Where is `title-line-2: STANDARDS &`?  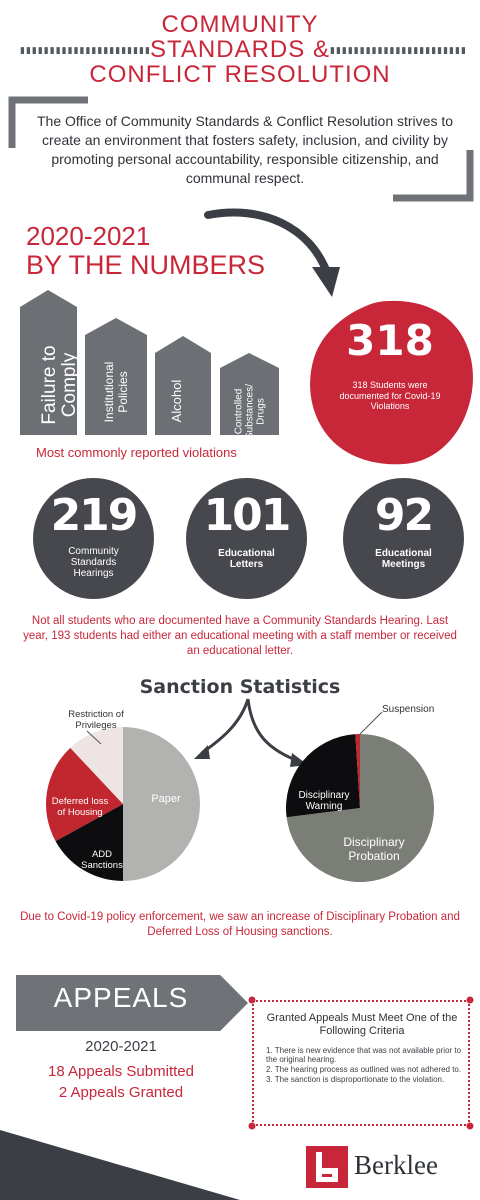 title-line-2: STANDARDS & is located at coordinates (240, 49).